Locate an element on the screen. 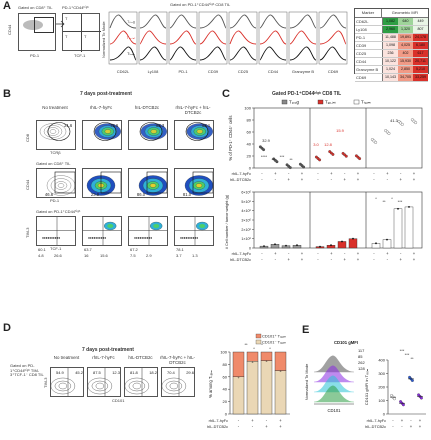  significance-mark: ** is located at coordinates (291, 159).